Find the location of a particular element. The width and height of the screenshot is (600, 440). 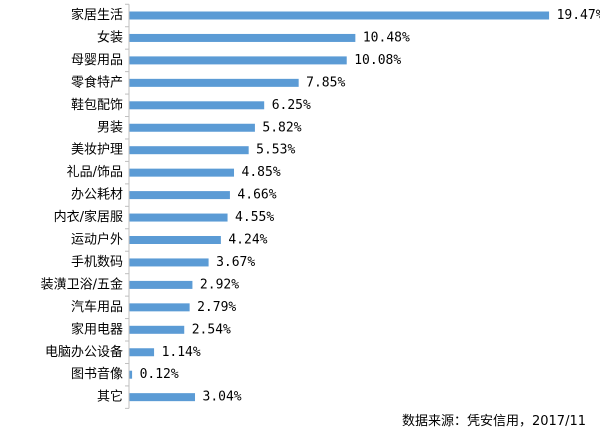

category-label: 女装 is located at coordinates (110, 37).